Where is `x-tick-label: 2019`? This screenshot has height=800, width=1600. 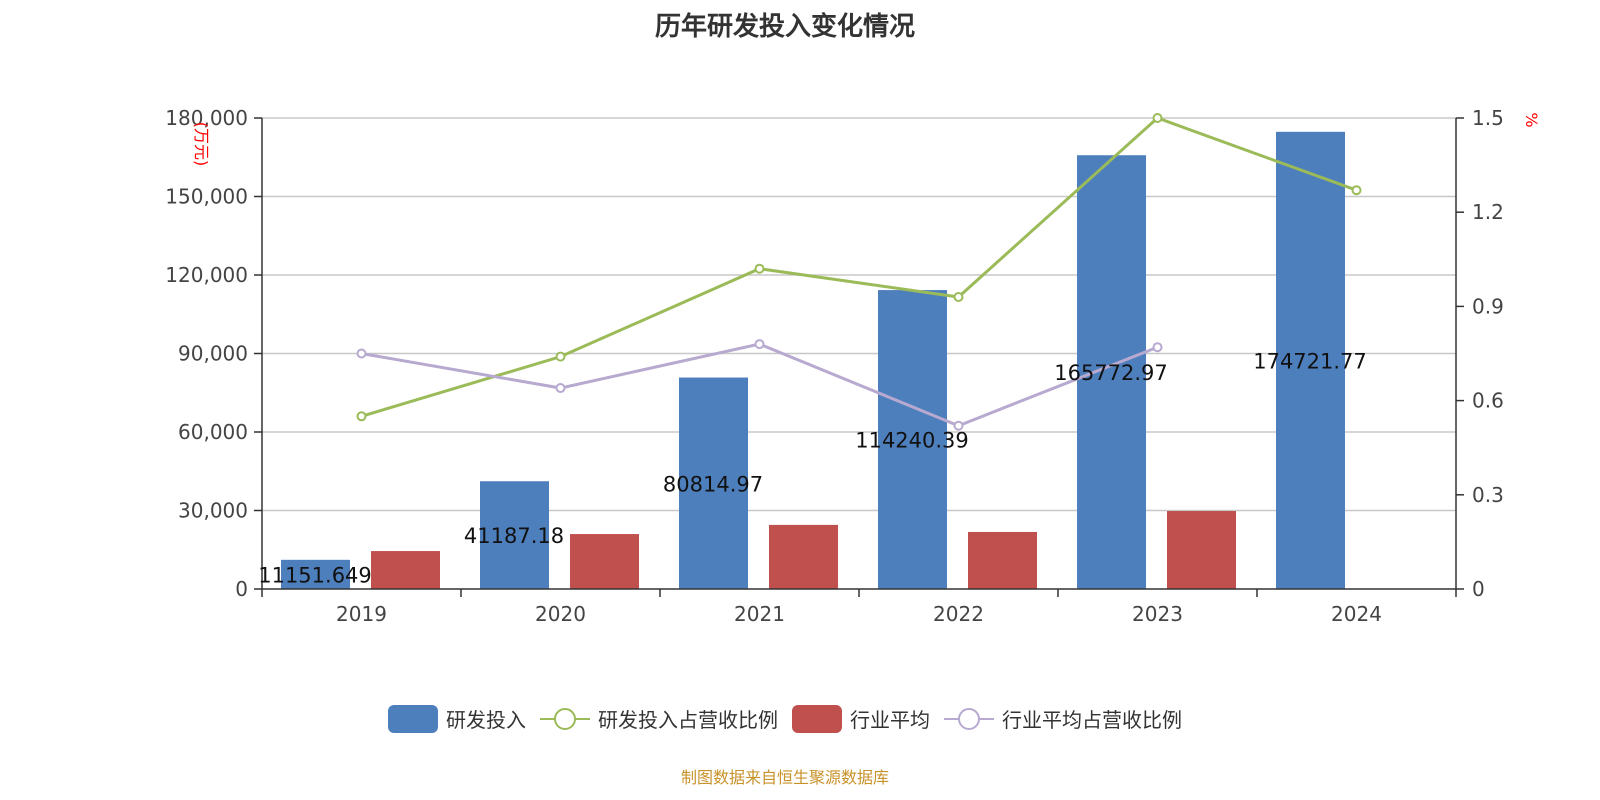 x-tick-label: 2019 is located at coordinates (361, 614).